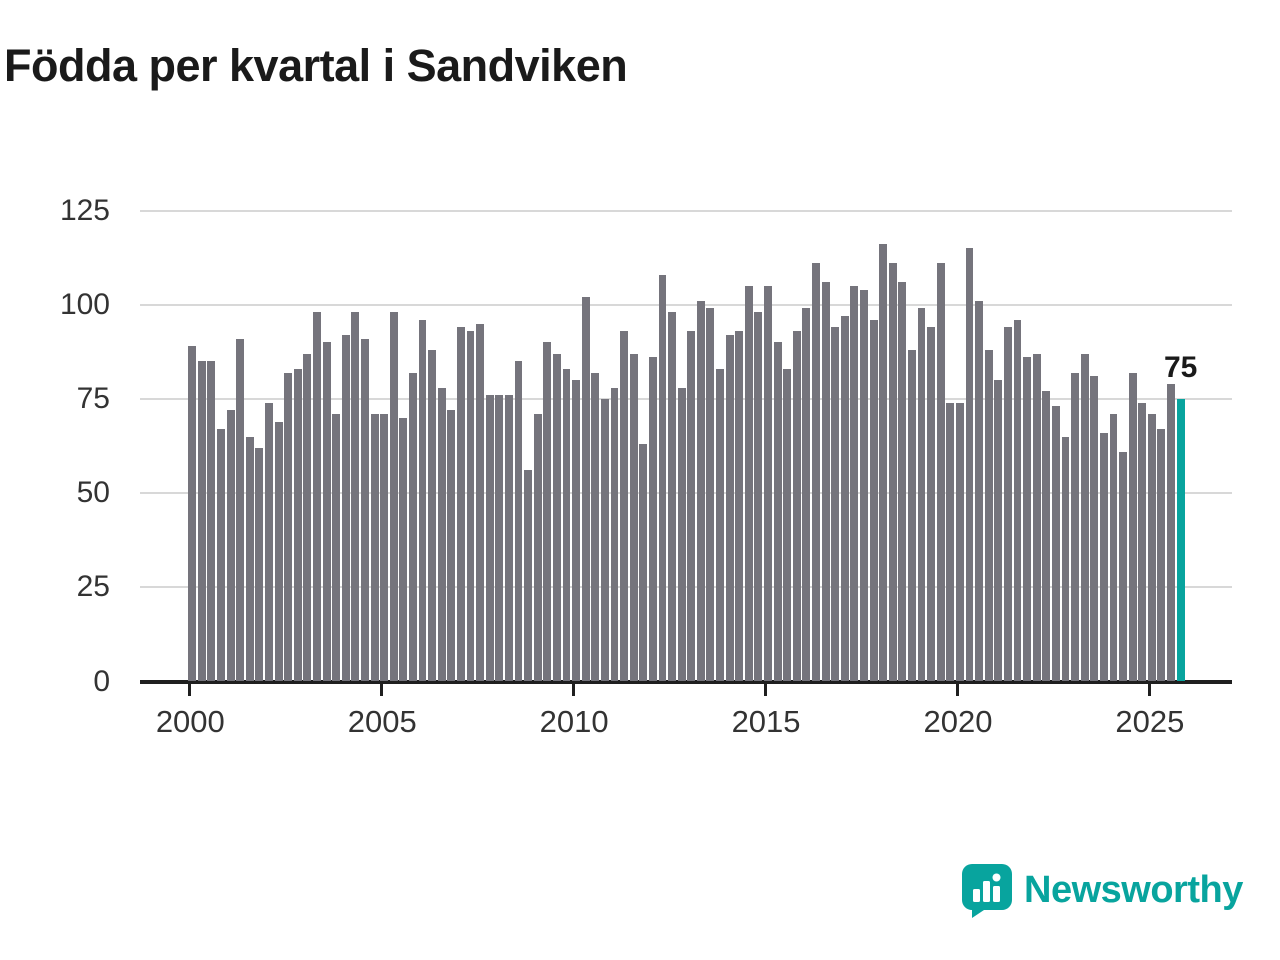 The image size is (1280, 960). I want to click on newsworthy-logo-icon, so click(987, 891).